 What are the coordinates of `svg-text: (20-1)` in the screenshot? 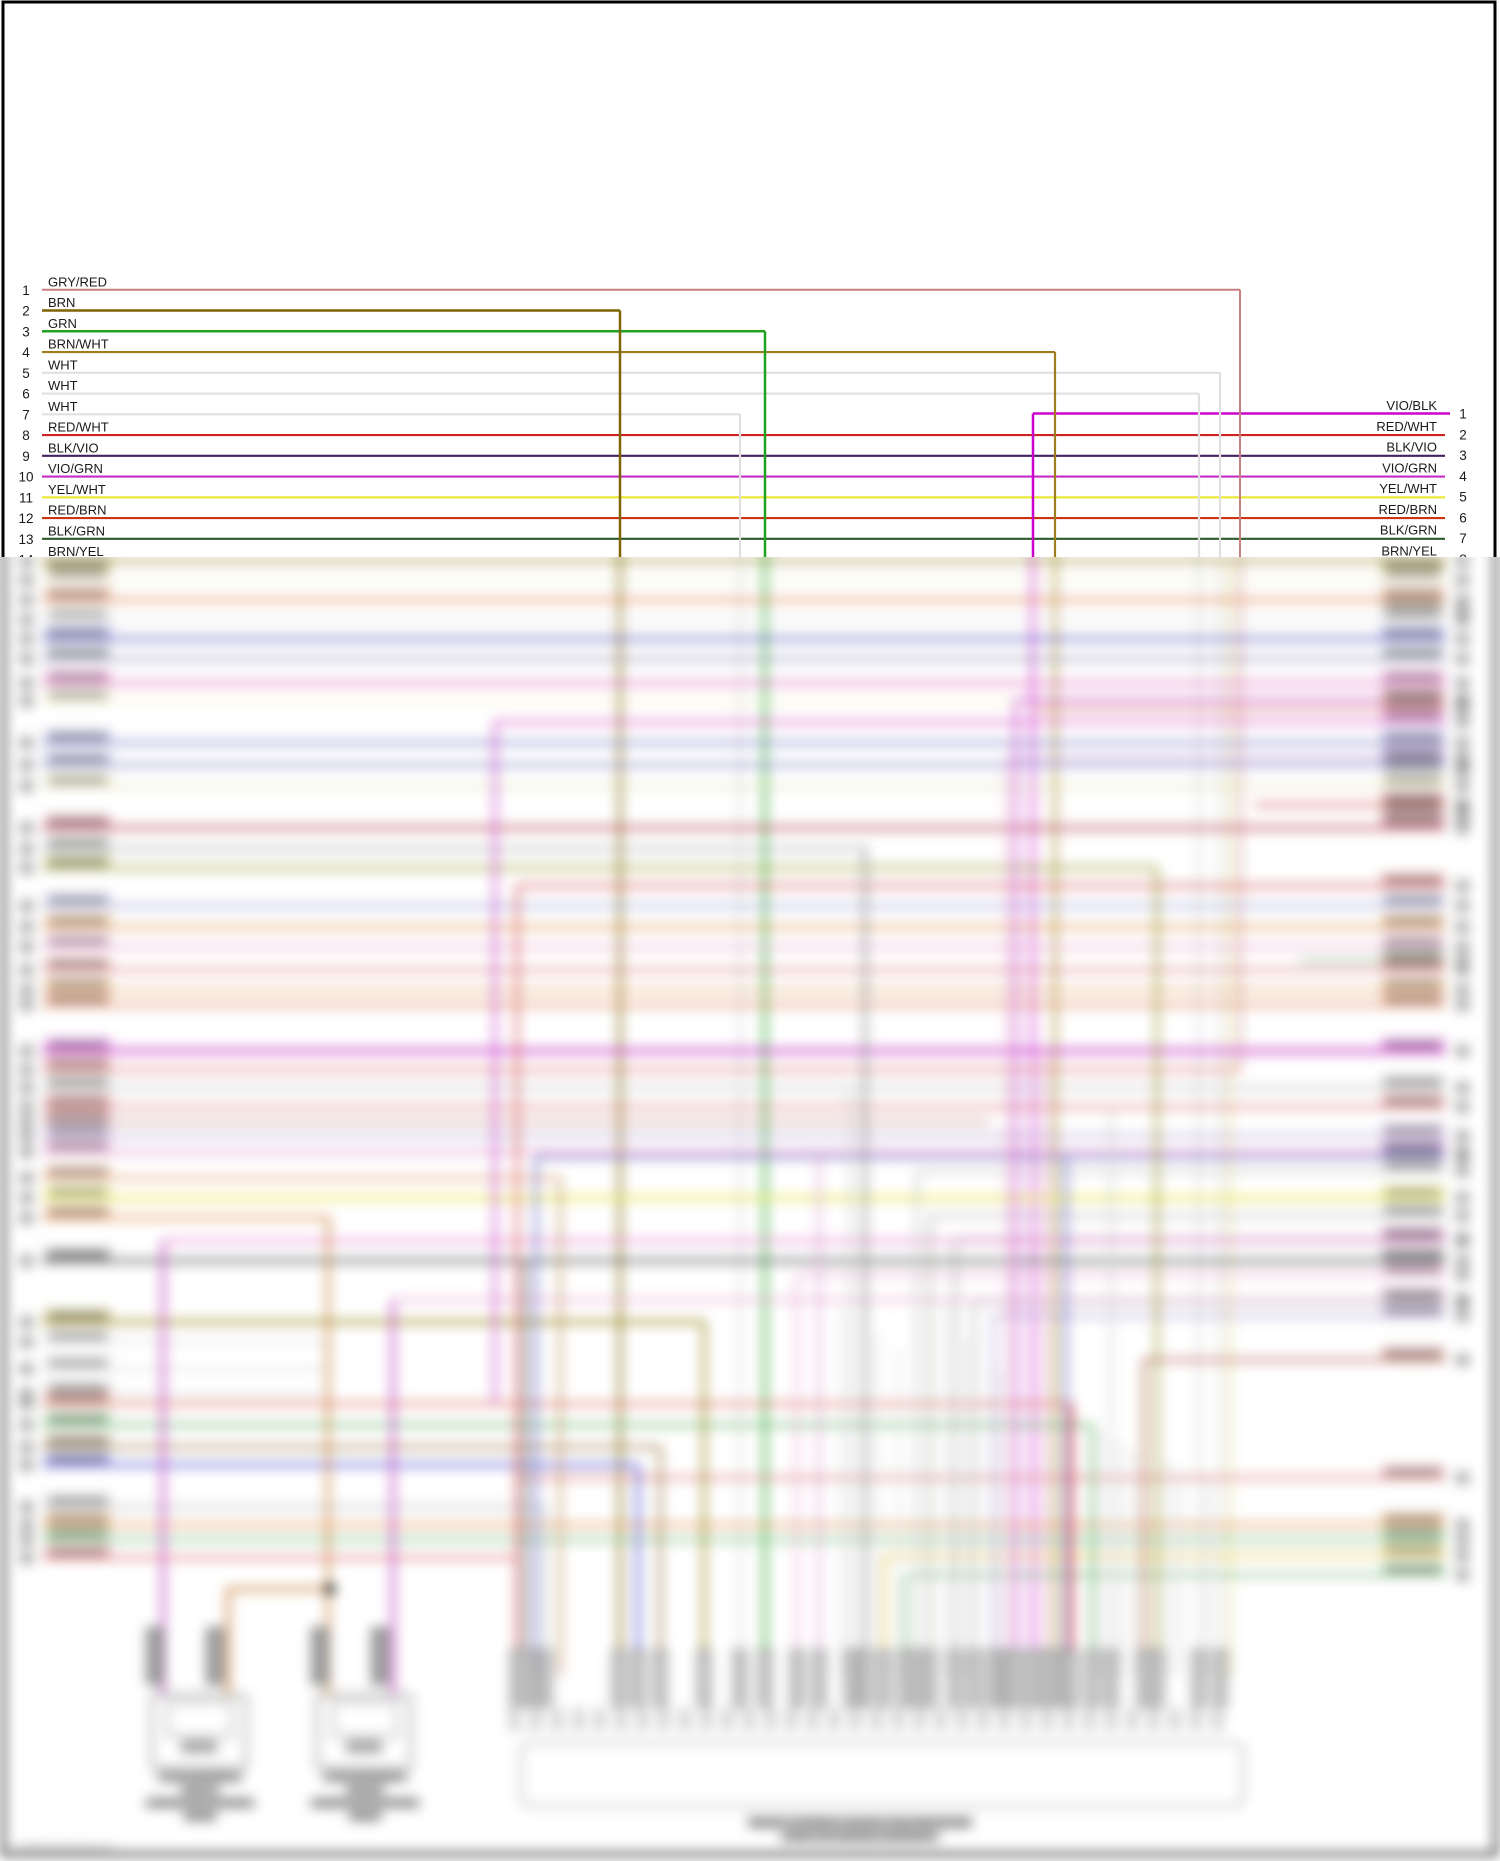 It's located at (199, 1790).